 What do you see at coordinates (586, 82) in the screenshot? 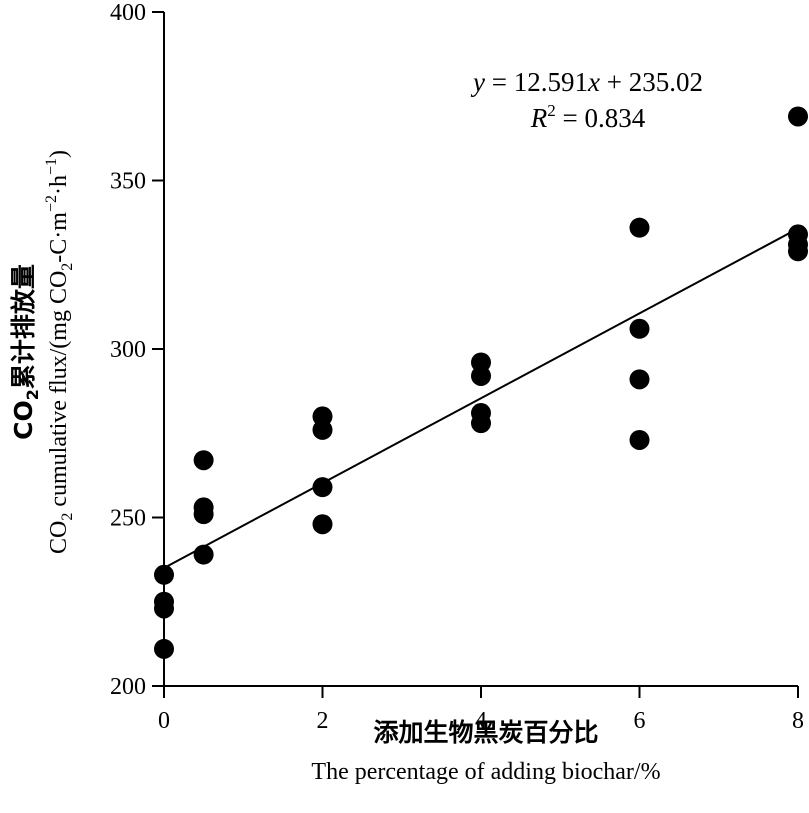
I see `regression-equation: y = 12.591x + 235.02` at bounding box center [586, 82].